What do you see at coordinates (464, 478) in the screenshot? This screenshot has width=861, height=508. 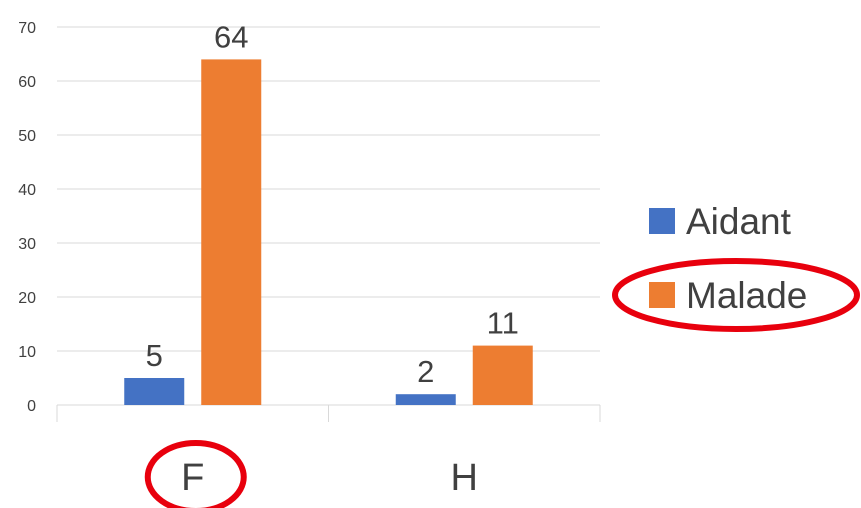 I see `category-label-h: H` at bounding box center [464, 478].